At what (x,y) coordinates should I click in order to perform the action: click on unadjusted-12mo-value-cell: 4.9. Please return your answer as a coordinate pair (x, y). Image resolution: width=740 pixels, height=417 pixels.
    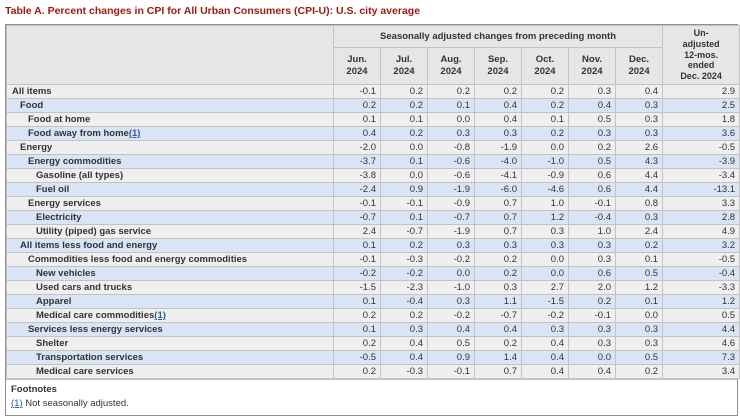
    Looking at the image, I should click on (701, 231).